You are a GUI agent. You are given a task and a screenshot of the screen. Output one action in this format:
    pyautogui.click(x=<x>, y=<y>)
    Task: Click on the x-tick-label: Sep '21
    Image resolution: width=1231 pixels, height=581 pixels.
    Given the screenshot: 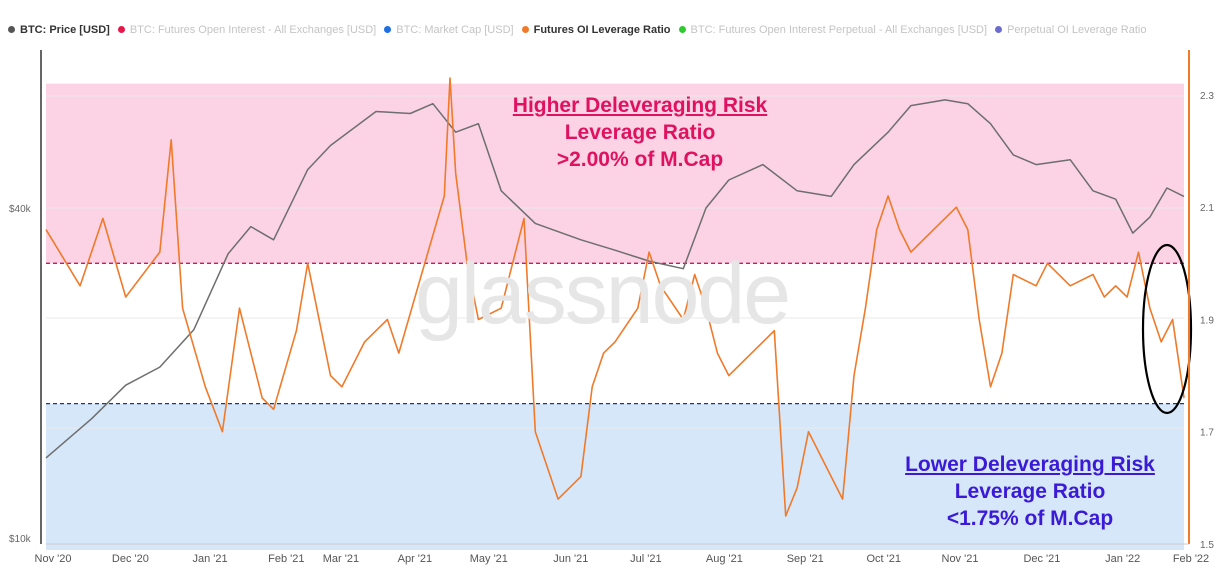 What is the action you would take?
    pyautogui.click(x=805, y=559)
    